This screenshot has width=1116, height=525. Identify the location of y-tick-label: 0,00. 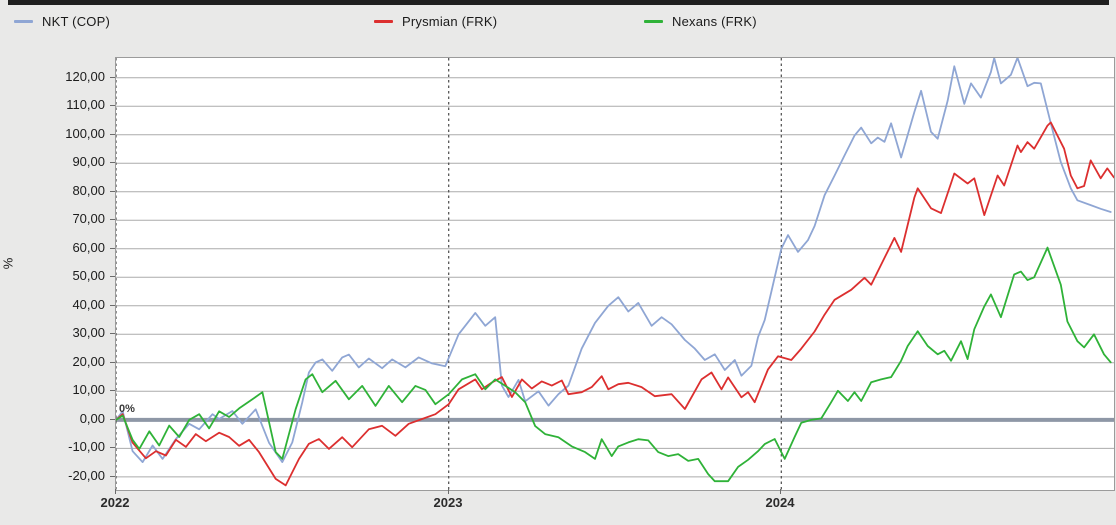
(92, 418).